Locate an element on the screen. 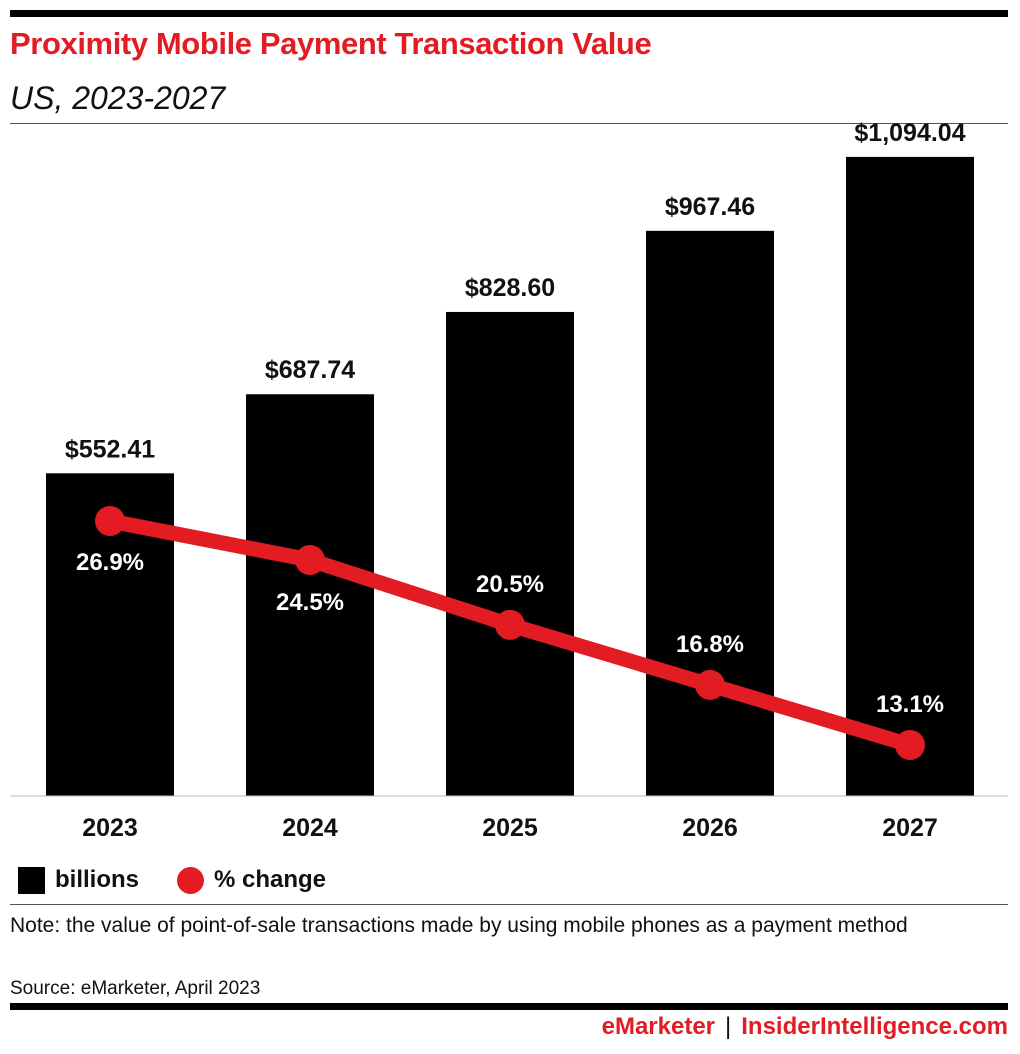 The width and height of the screenshot is (1020, 1054). legend-change-label: % change is located at coordinates (270, 879).